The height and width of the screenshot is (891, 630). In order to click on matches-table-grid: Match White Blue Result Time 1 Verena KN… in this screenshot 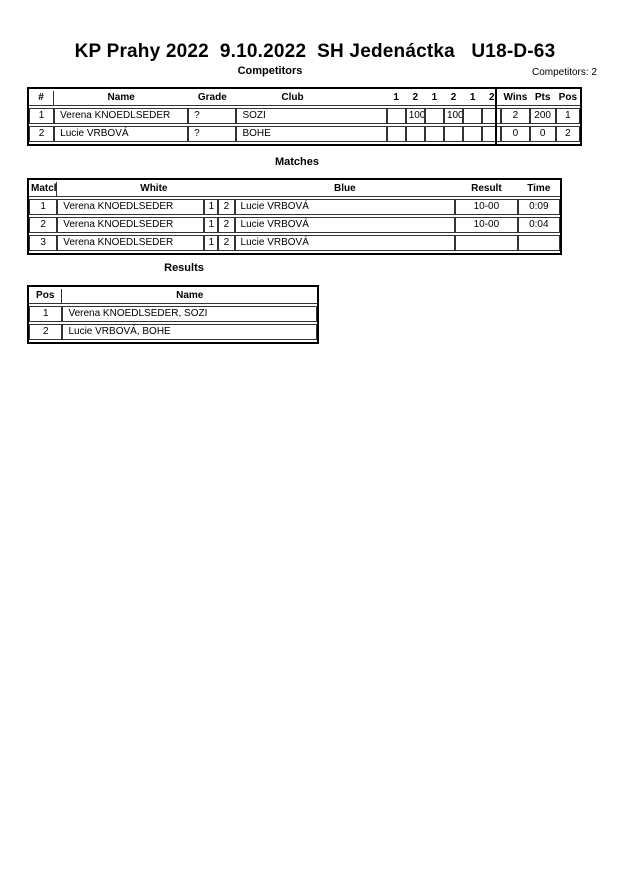, I will do `click(294, 216)`.